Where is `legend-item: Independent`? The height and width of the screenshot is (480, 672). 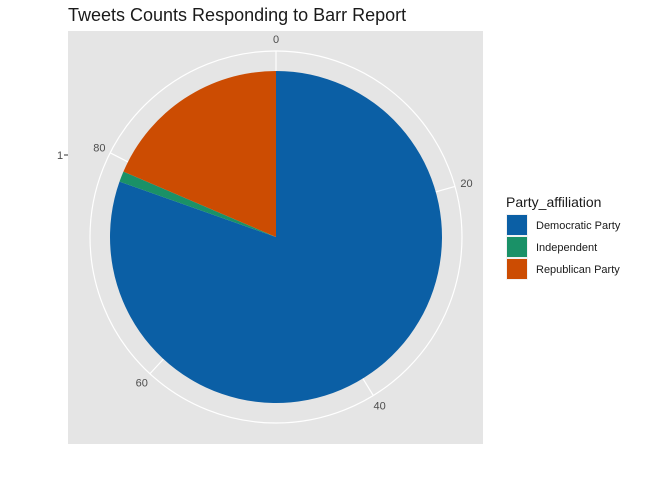 legend-item: Independent is located at coordinates (551, 247).